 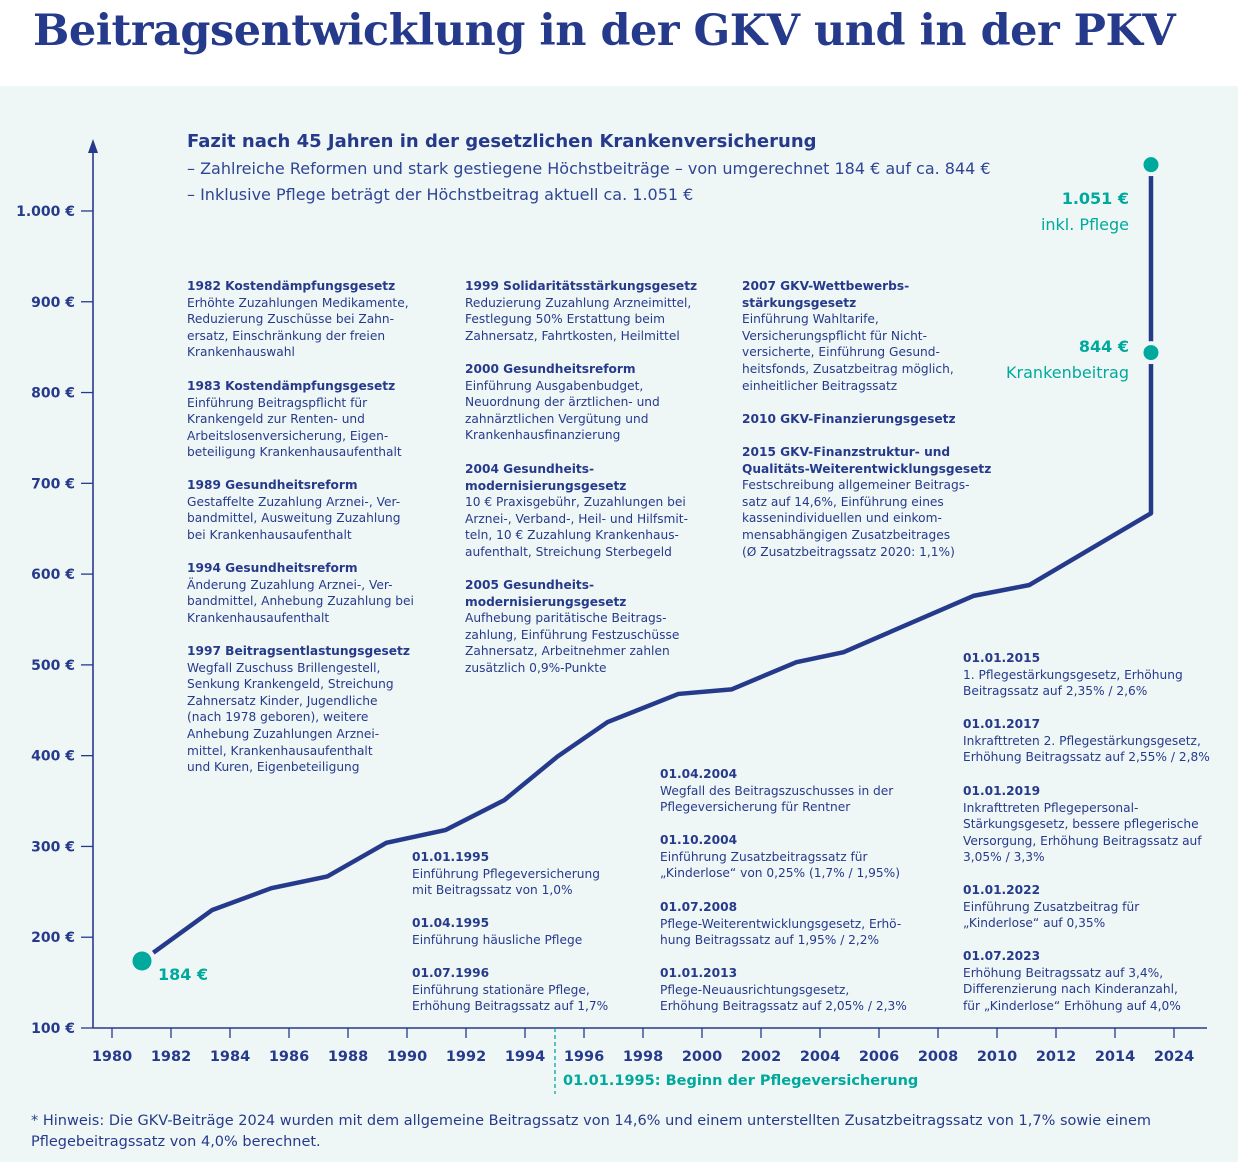 What do you see at coordinates (699, 840) in the screenshot?
I see `annotation-title: 01.10.2004` at bounding box center [699, 840].